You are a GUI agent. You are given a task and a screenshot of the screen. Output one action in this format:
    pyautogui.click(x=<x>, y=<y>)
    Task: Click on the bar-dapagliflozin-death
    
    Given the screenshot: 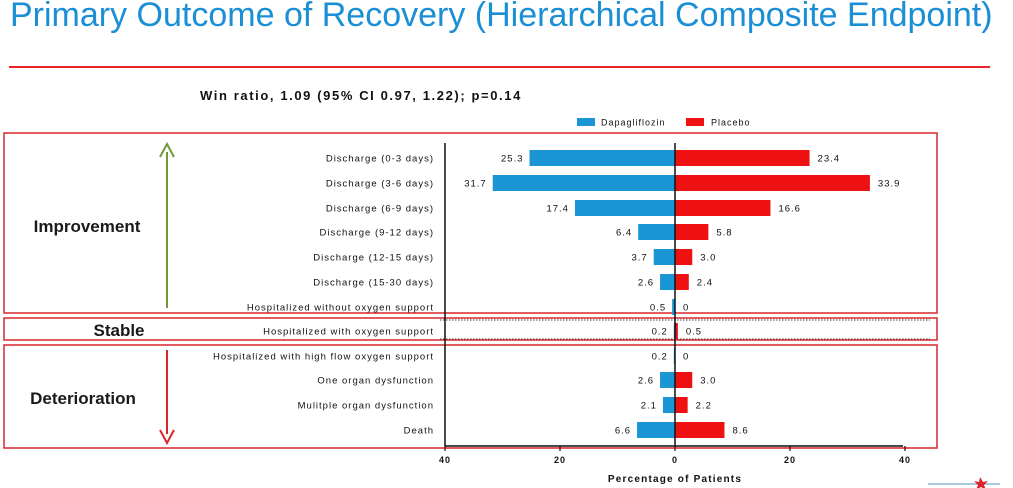 What is the action you would take?
    pyautogui.click(x=656, y=430)
    